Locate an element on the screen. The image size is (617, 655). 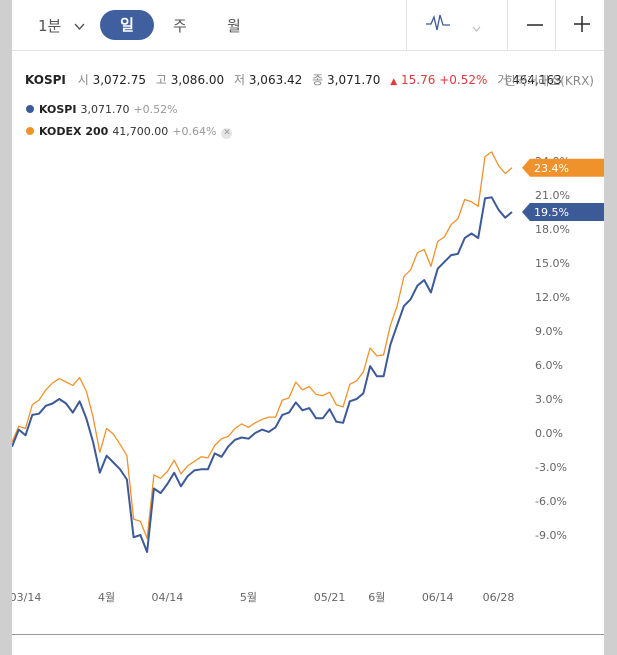
tab-day: 일 is located at coordinates (127, 25).